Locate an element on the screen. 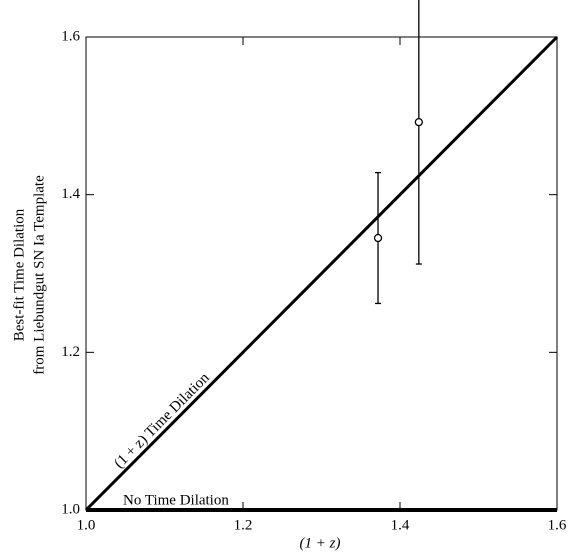 This screenshot has height=553, width=568. y-tick-label: 1.0 is located at coordinates (70, 509).